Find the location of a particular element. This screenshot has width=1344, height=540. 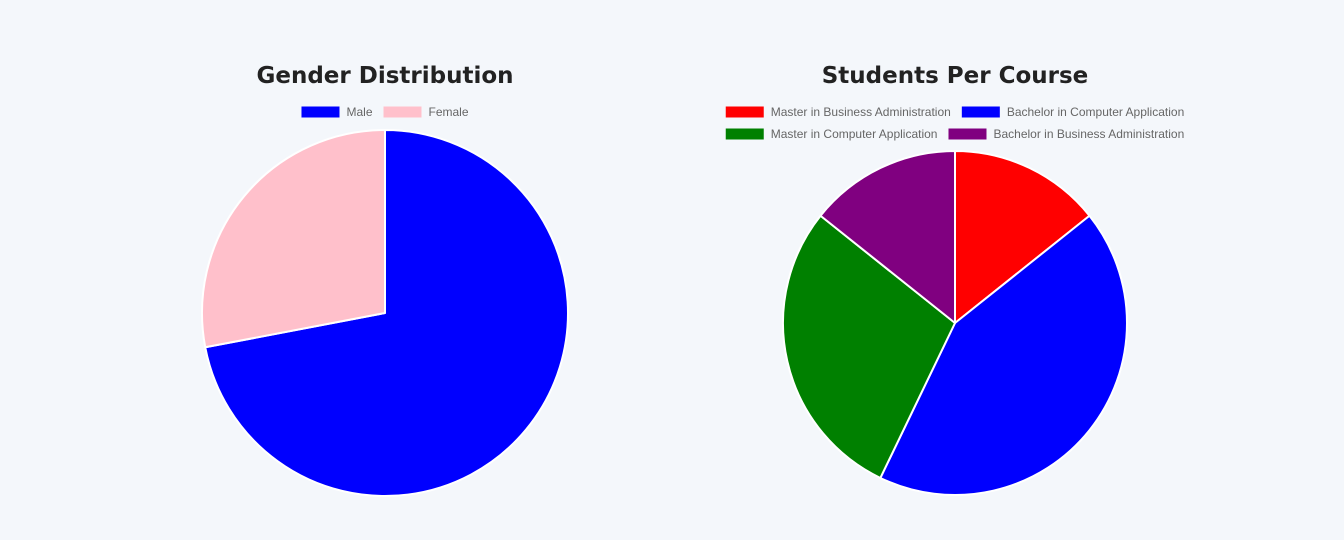

course-legend-item-bachelor-in-business-administration: Bachelor in Business Administration is located at coordinates (1066, 134).